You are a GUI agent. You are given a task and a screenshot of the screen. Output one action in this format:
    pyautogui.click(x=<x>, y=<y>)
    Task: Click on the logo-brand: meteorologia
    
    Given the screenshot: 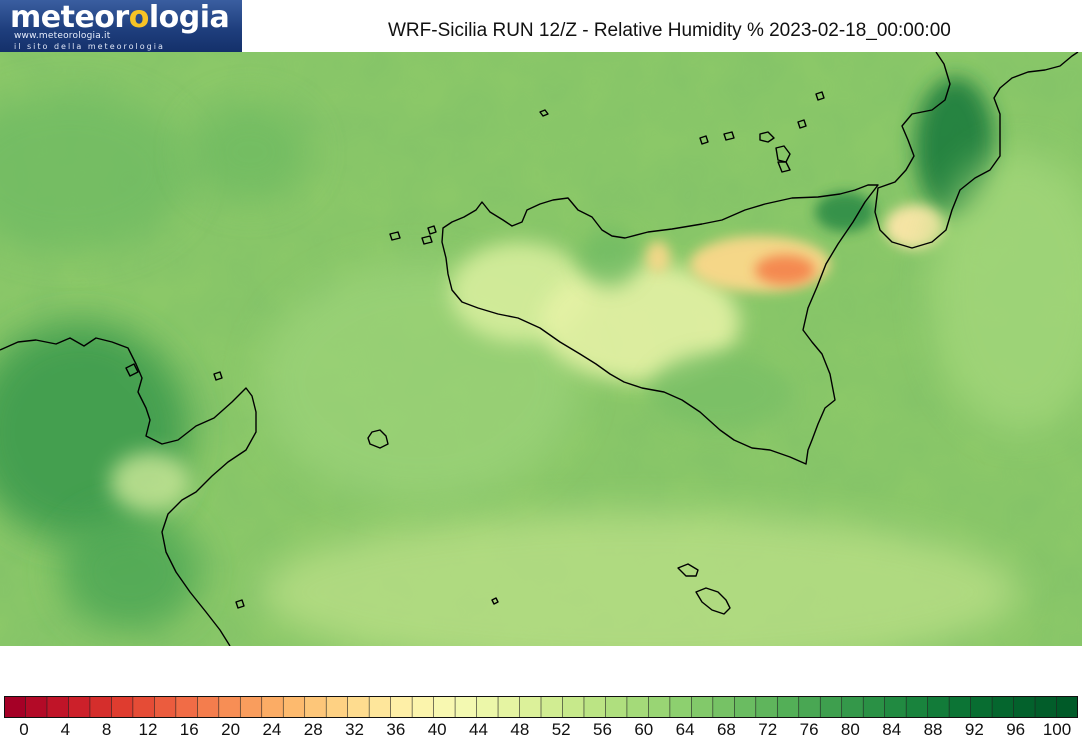 What is the action you would take?
    pyautogui.click(x=120, y=17)
    